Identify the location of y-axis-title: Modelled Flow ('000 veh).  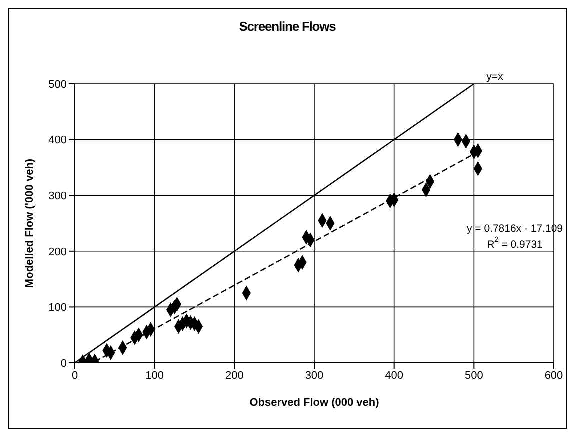
(30, 223).